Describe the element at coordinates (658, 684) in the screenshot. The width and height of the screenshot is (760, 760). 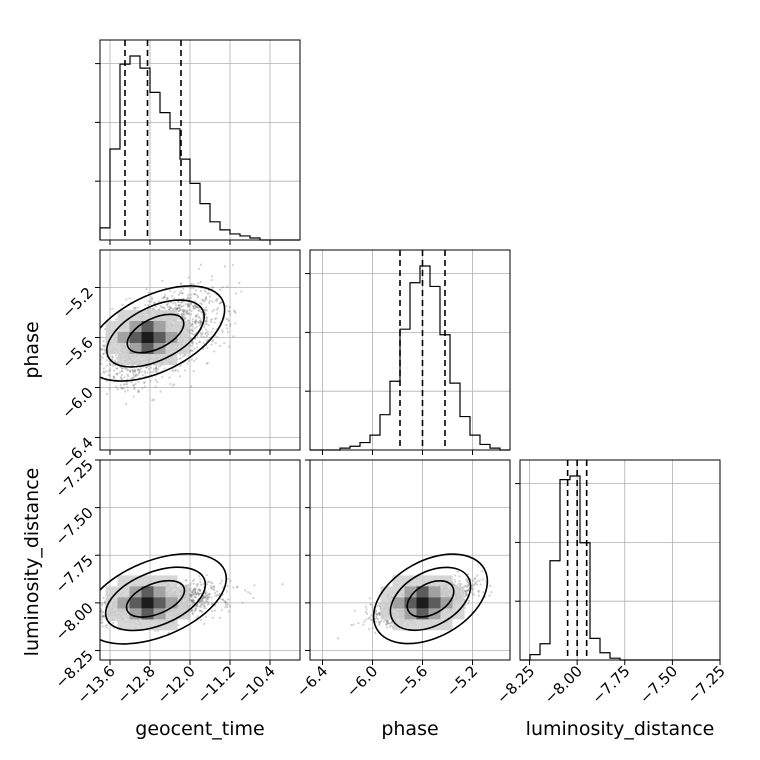
I see `x-tick-label: −7.50` at that location.